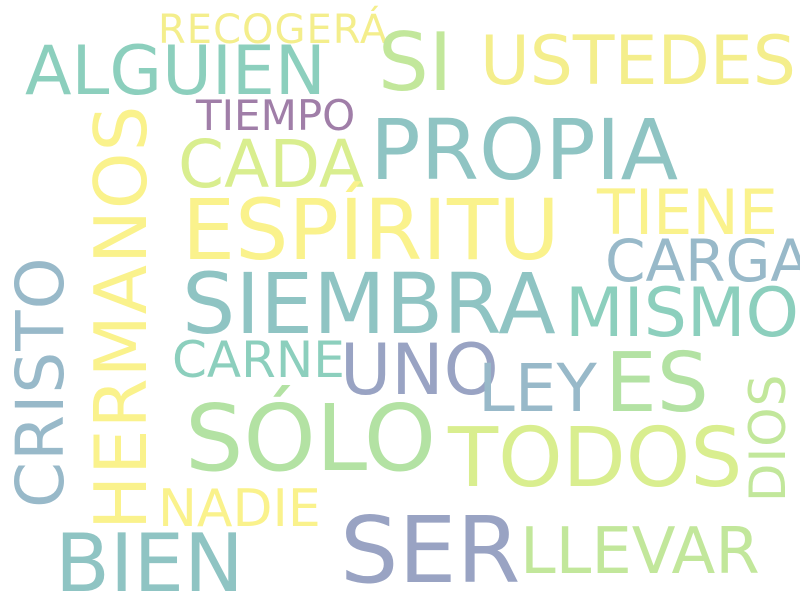 This screenshot has height=610, width=800. What do you see at coordinates (595, 458) in the screenshot?
I see `word-todos: TODOS` at bounding box center [595, 458].